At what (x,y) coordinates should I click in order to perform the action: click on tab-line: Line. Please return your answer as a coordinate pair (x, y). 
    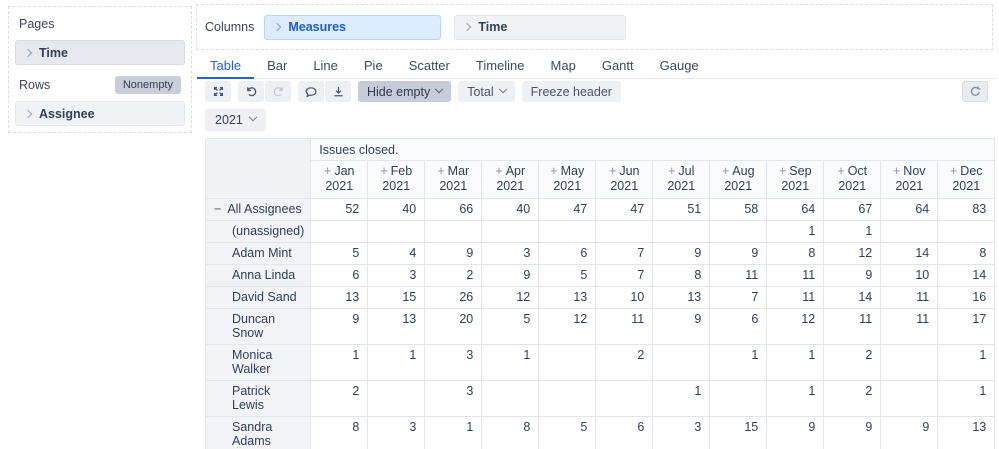
    Looking at the image, I should click on (325, 65).